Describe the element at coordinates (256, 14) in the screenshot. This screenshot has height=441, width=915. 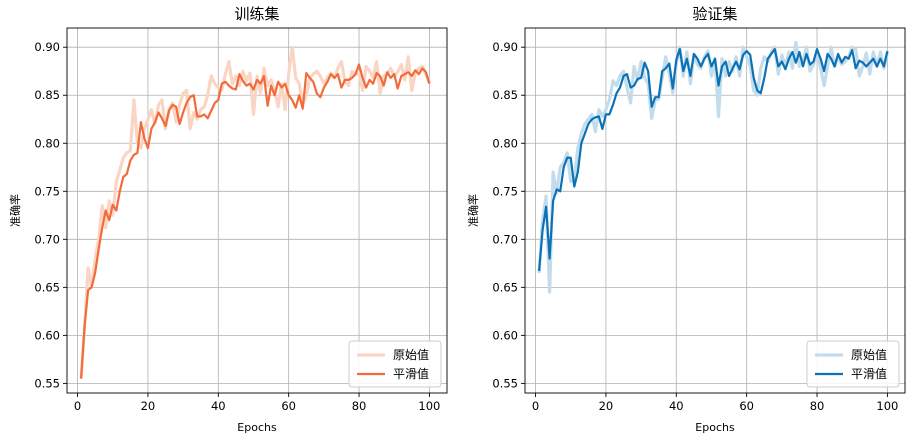
I see `chart-title: 训练集` at that location.